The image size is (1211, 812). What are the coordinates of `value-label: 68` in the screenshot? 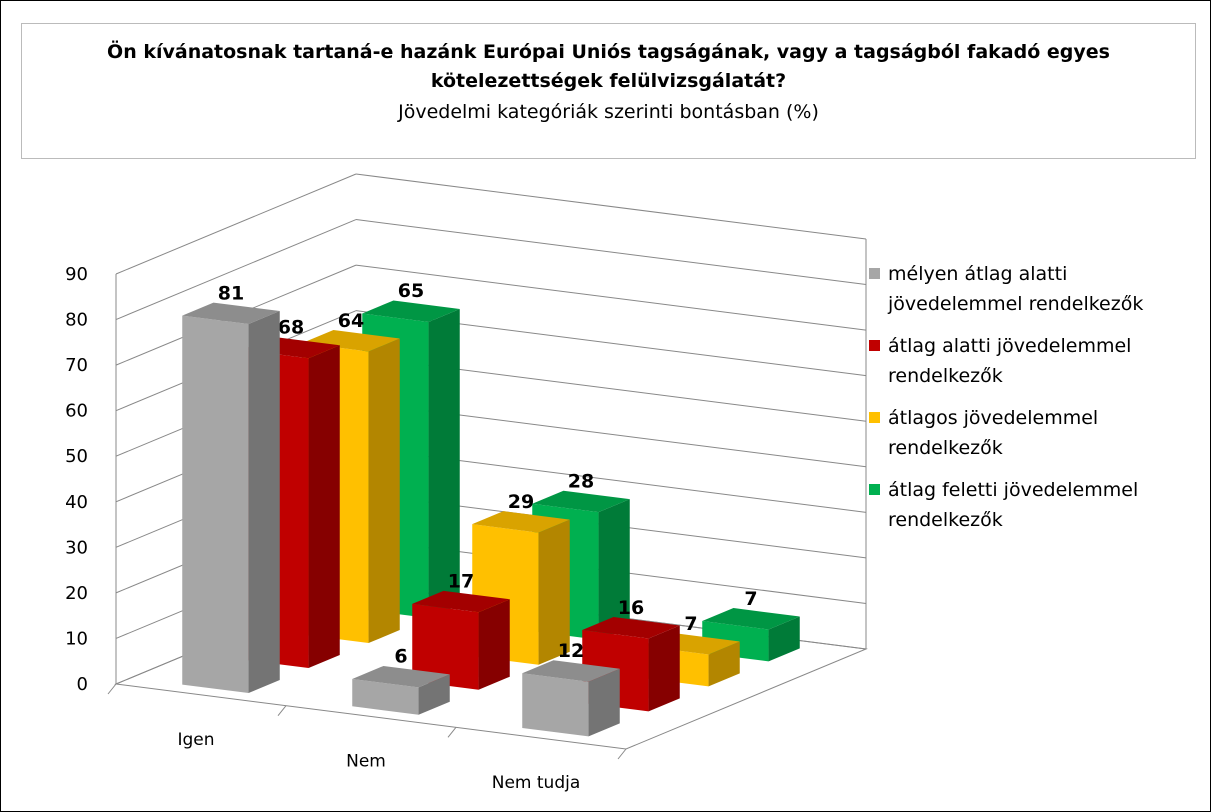 It's located at (291, 328).